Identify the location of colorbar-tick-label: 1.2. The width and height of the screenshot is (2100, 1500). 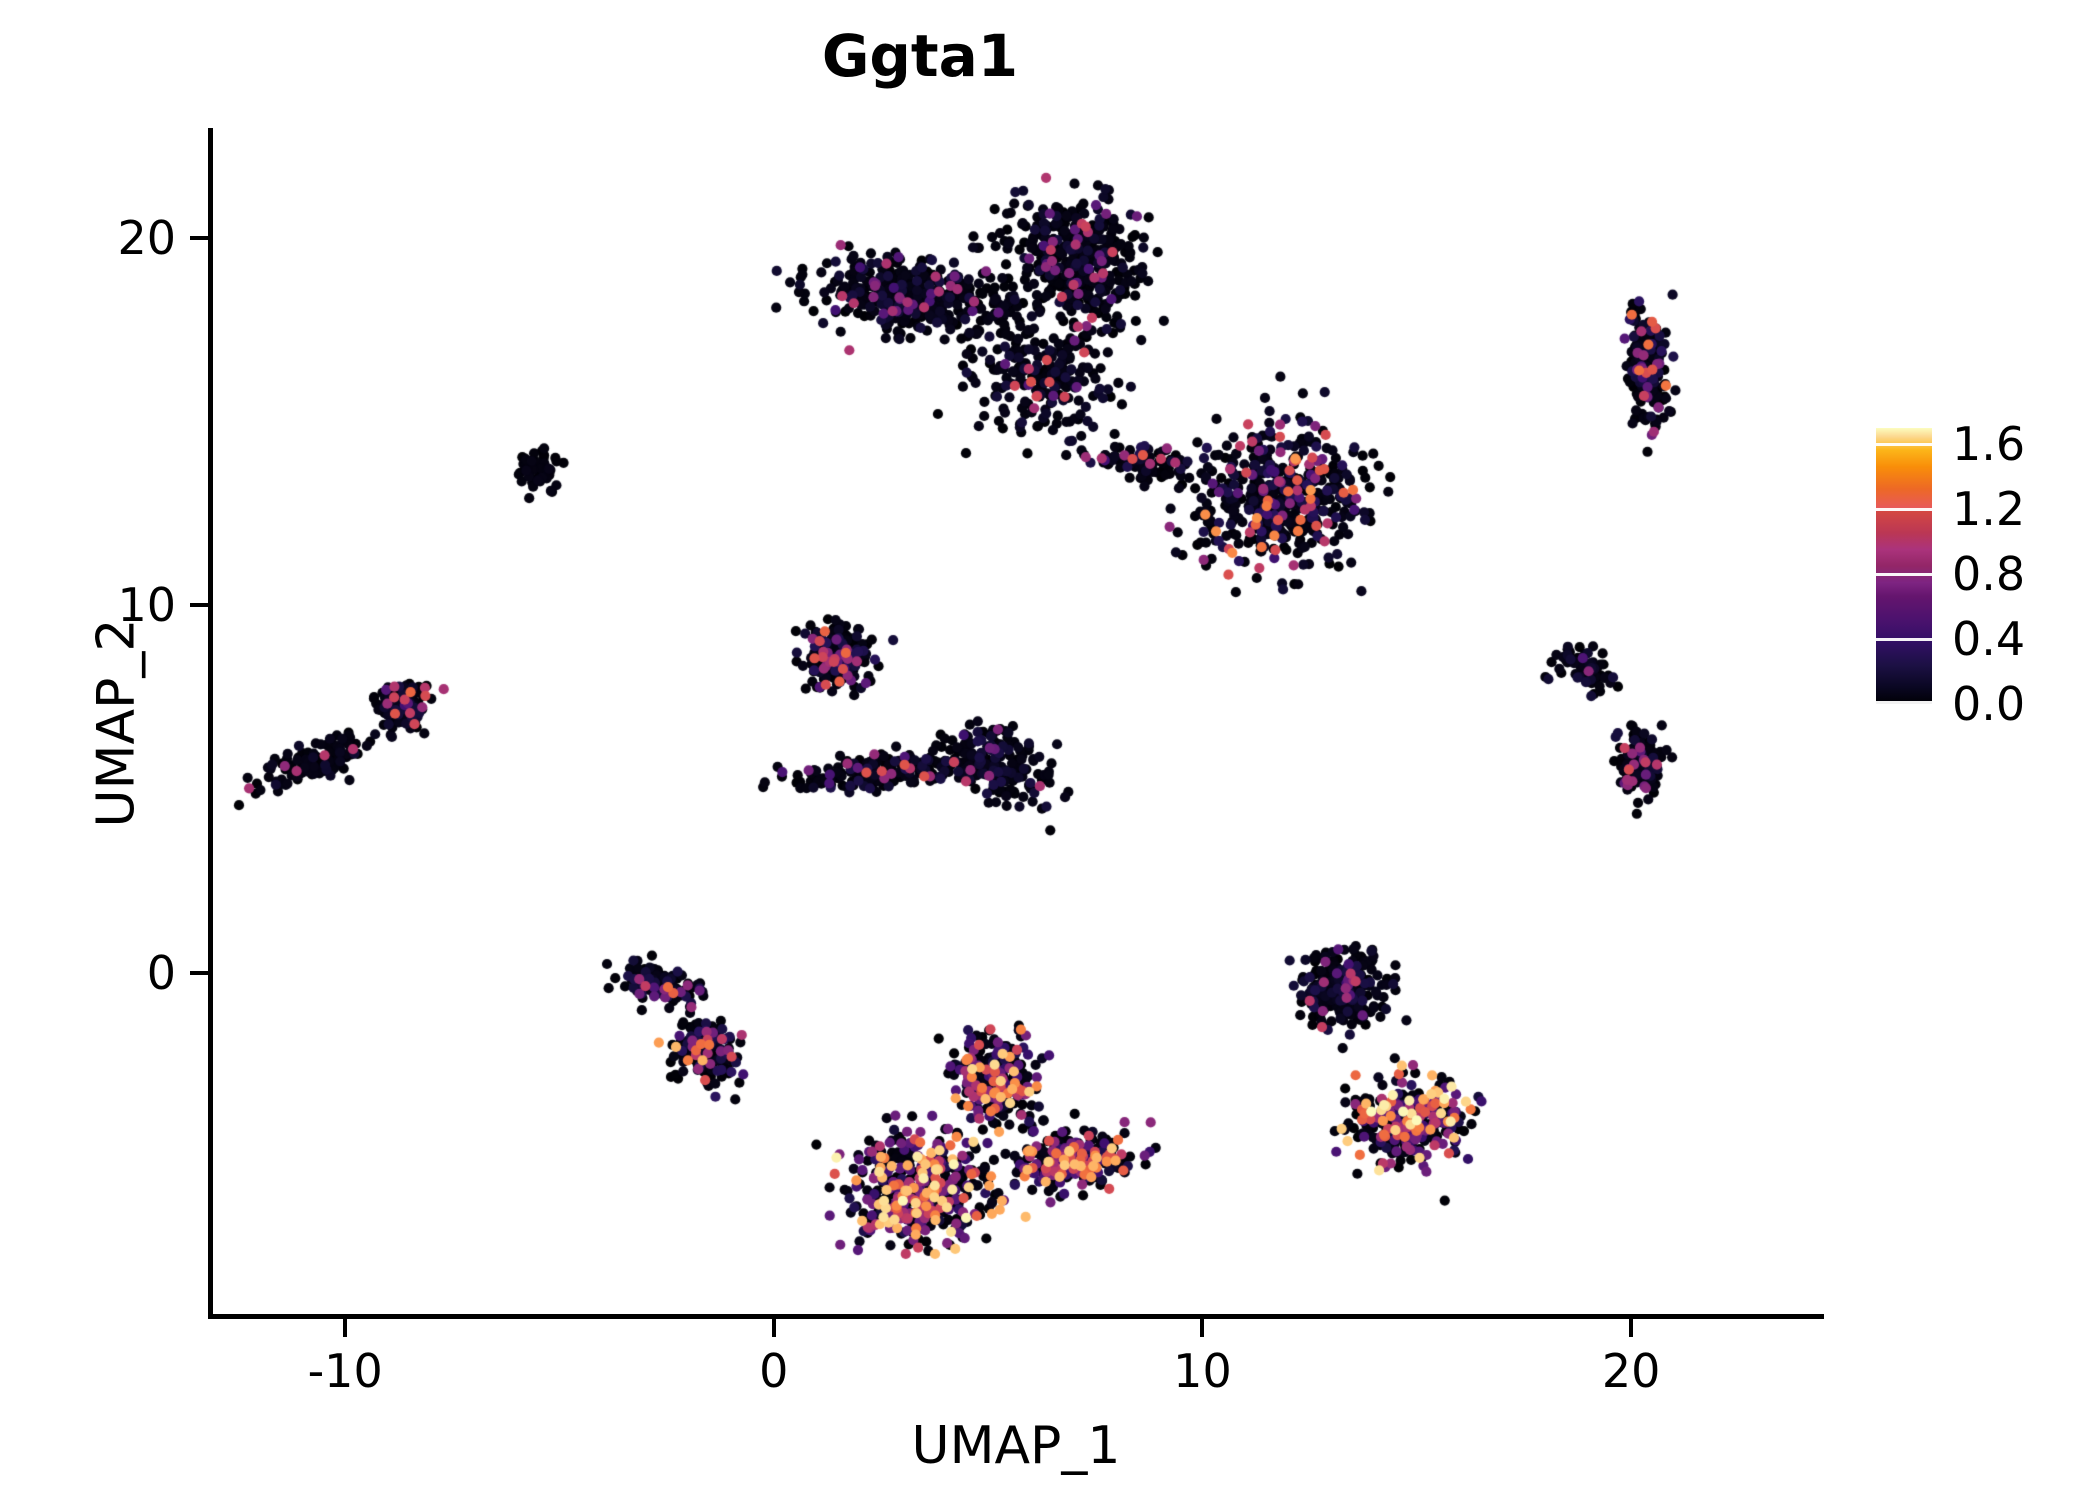
(1989, 509).